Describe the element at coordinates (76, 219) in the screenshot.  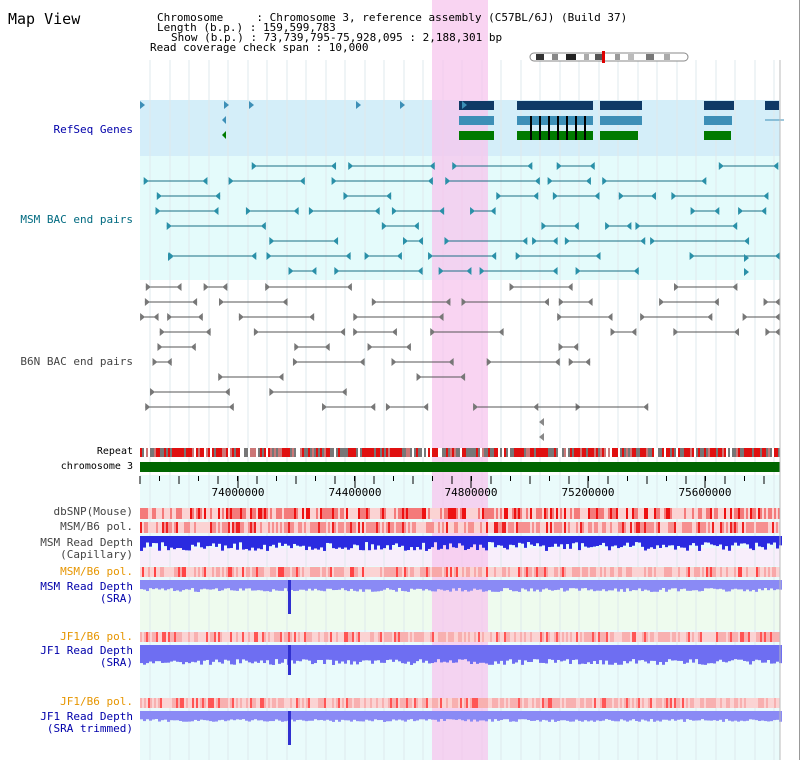
I see `track-label-msm-bac: MSM BAC end pairs` at that location.